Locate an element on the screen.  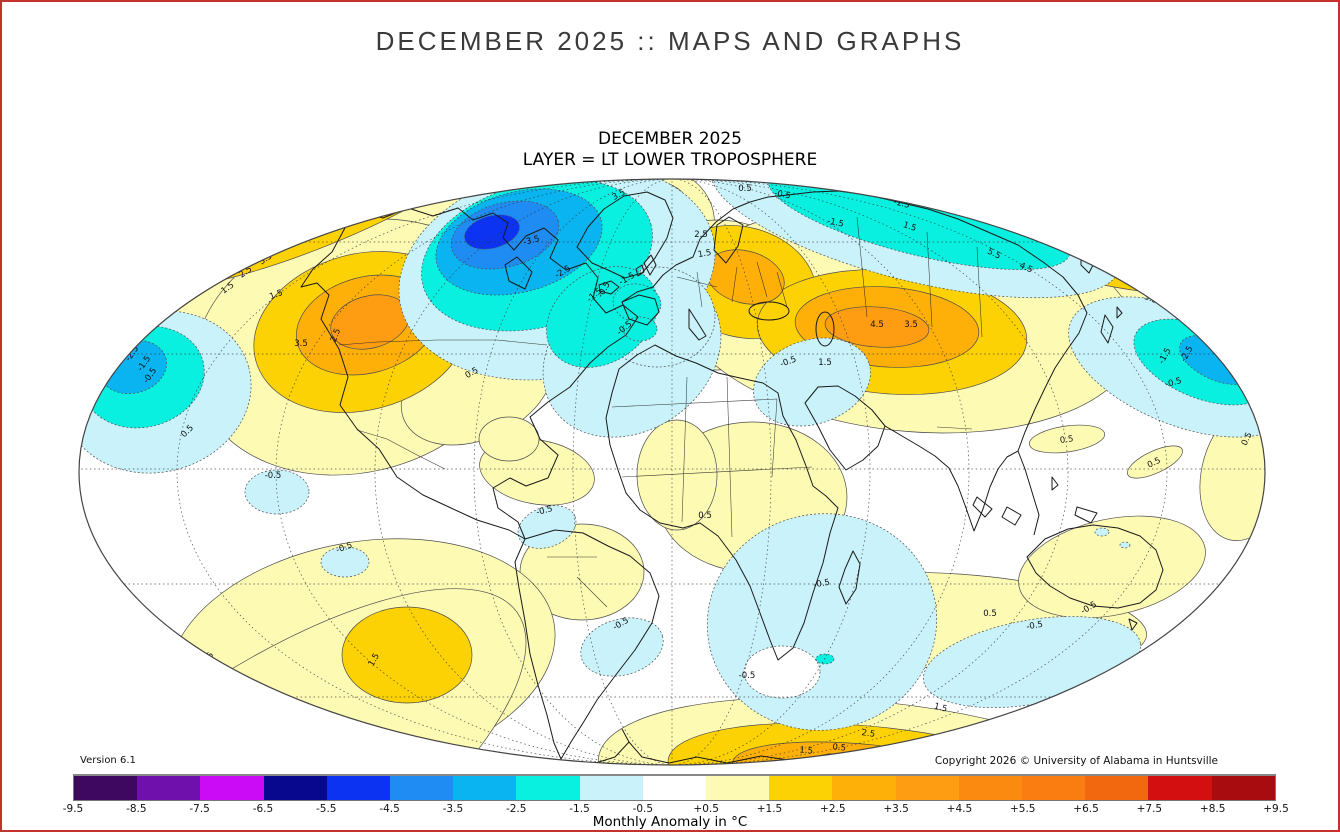
colorbar-tick: -7.5 is located at coordinates (199, 809).